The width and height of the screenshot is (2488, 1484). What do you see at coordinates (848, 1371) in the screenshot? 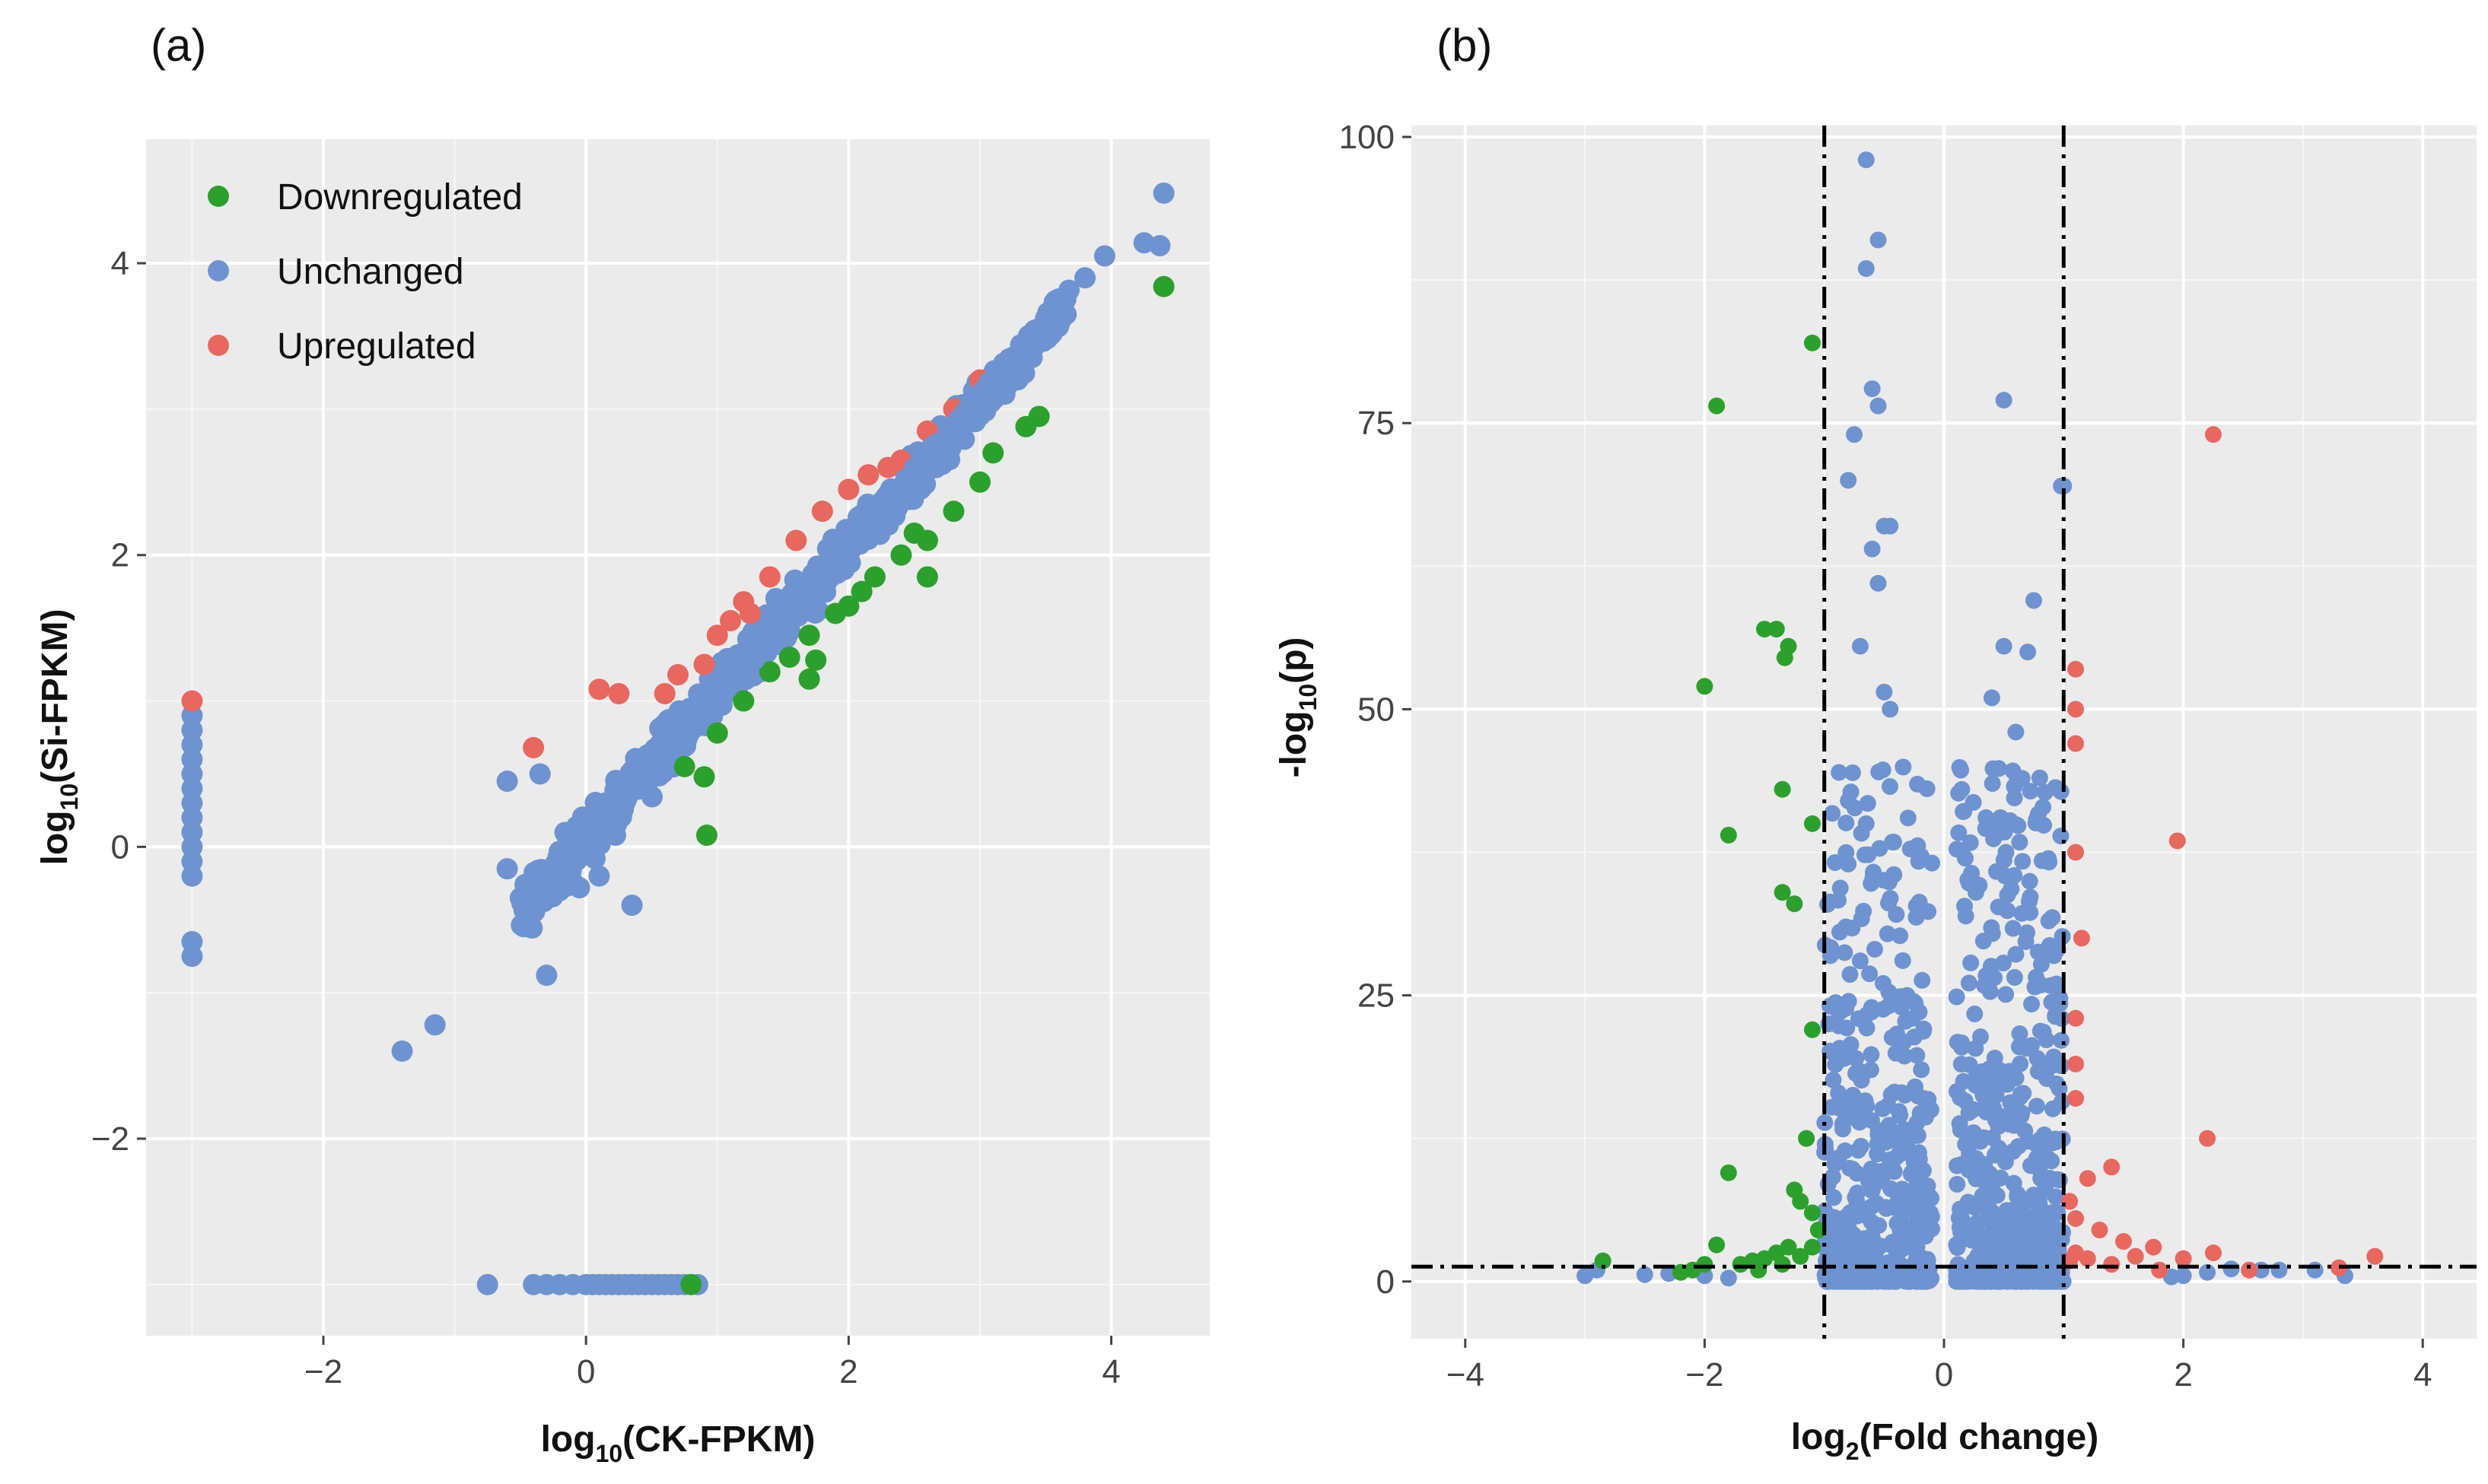
I see `a-x-tick-label: 2` at bounding box center [848, 1371].